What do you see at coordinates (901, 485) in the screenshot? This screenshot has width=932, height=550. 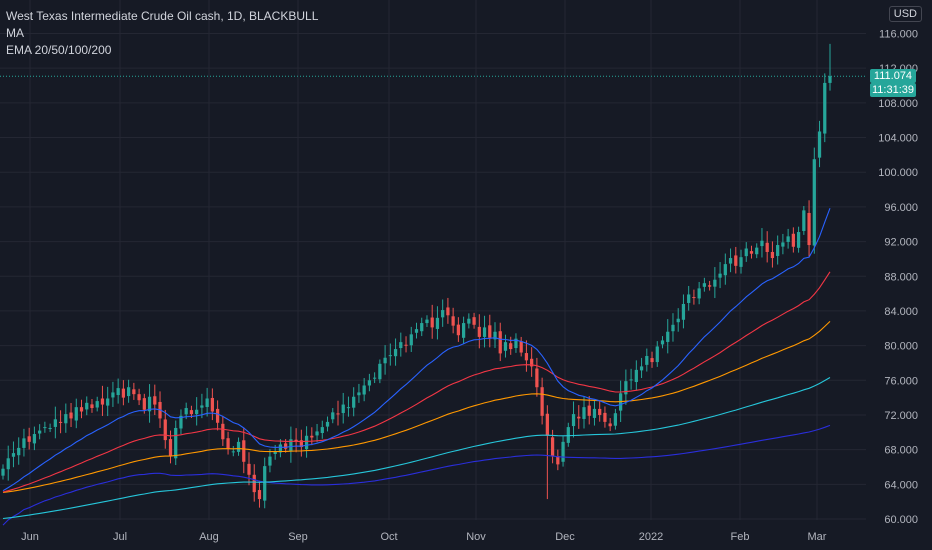 I see `y-tick-label: 64.000` at bounding box center [901, 485].